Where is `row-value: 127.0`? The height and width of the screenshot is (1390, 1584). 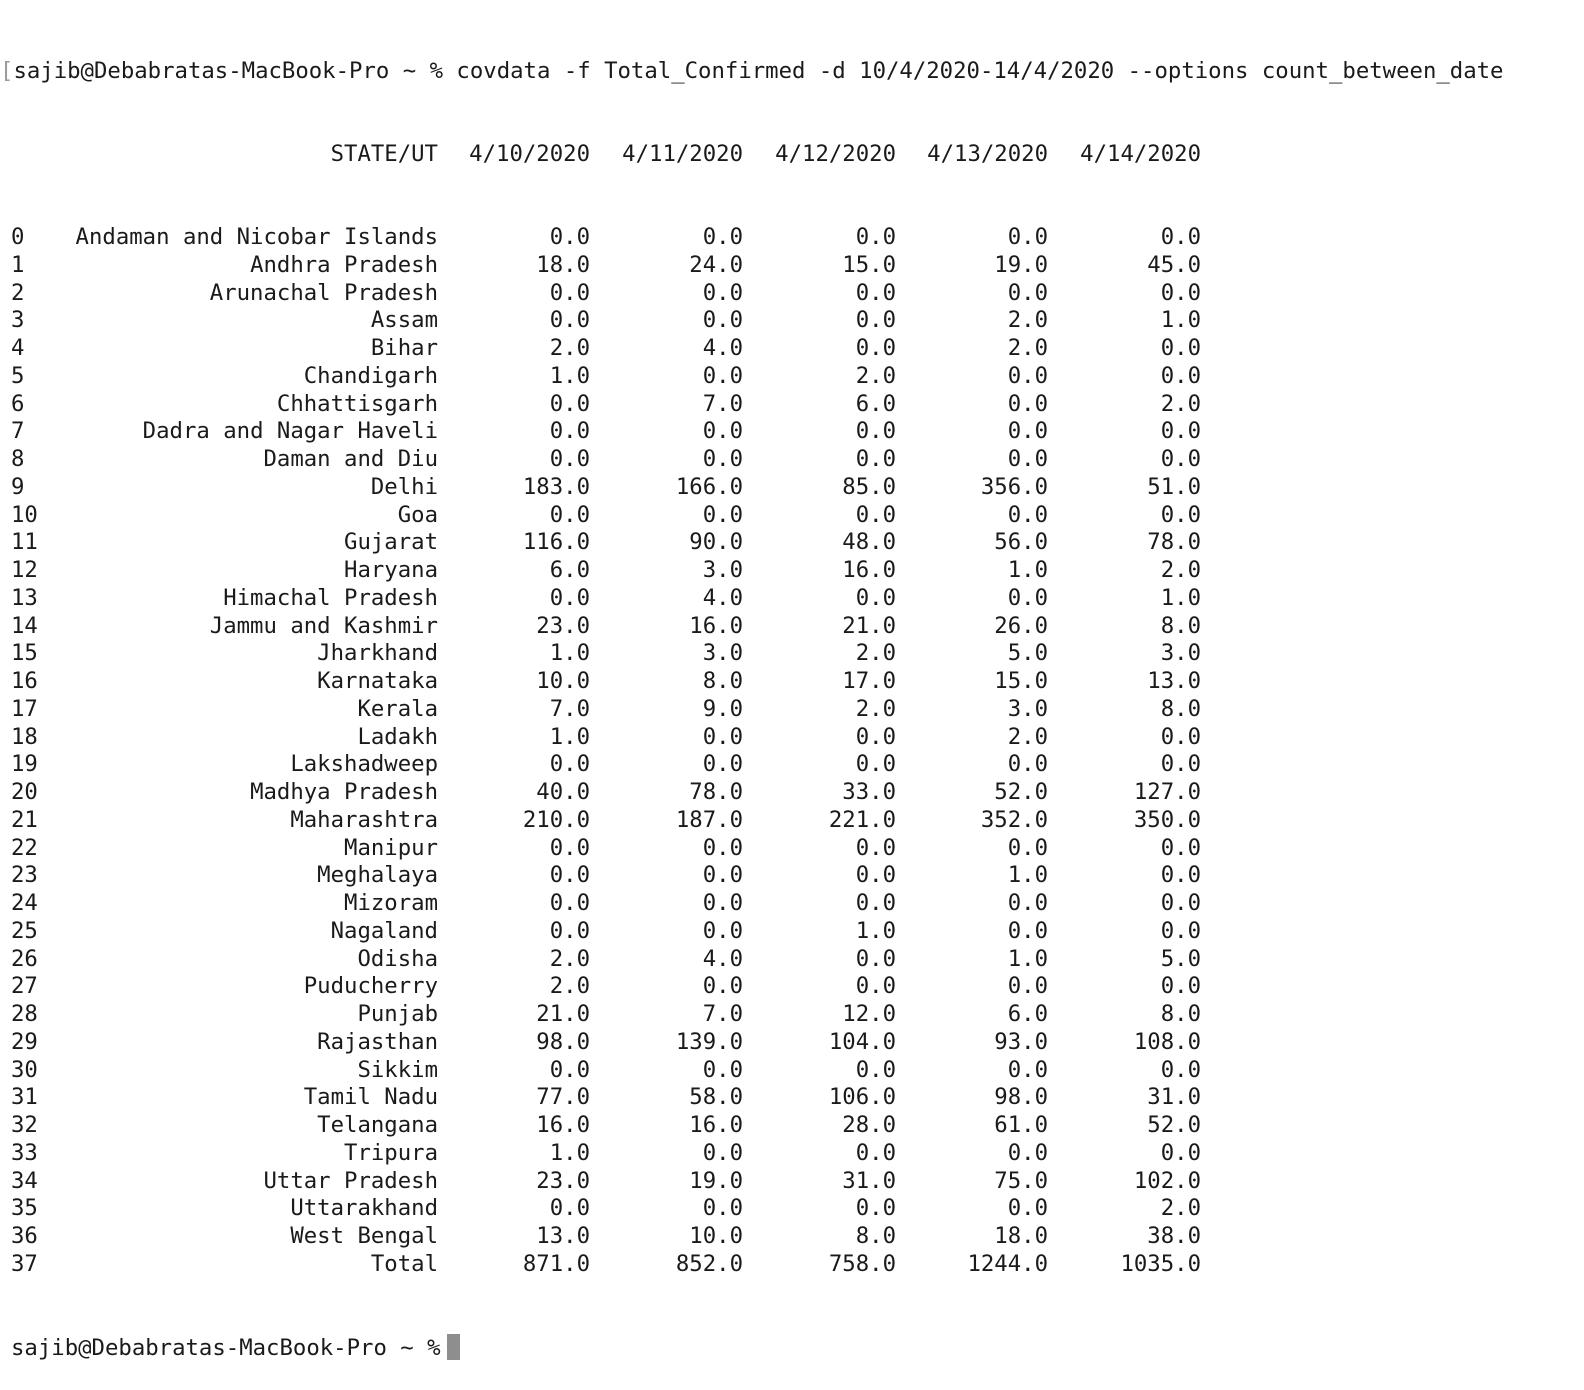
row-value: 127.0 is located at coordinates (1167, 792).